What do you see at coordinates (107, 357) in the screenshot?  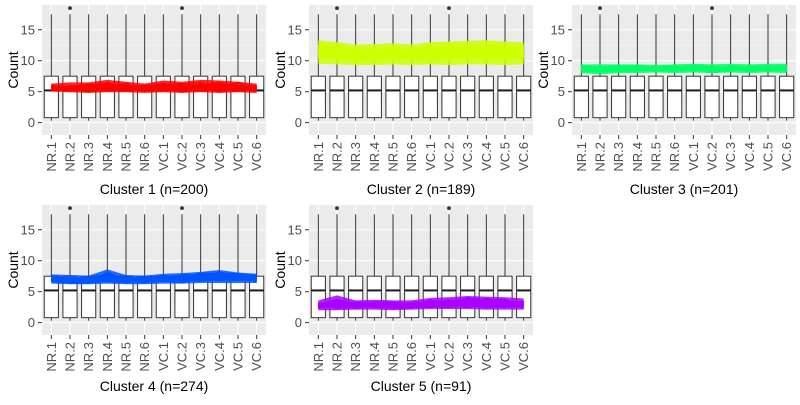 I see `x-tick-label: NR.4` at bounding box center [107, 357].